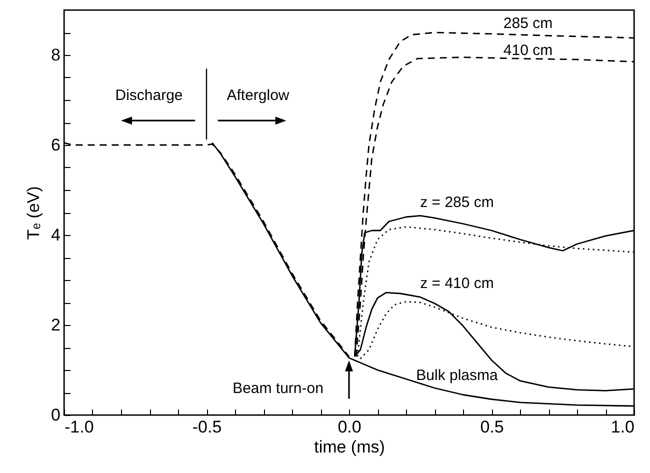 This screenshot has height=473, width=650. I want to click on annotation: Discharge, so click(149, 95).